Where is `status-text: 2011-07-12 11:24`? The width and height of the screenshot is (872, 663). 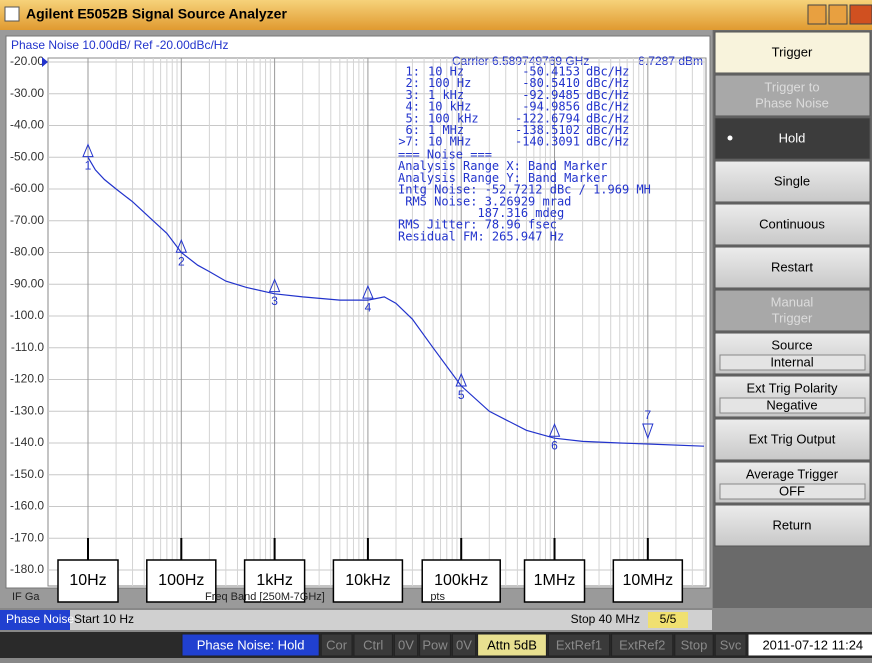
status-text: 2011-07-12 11:24 is located at coordinates (812, 644).